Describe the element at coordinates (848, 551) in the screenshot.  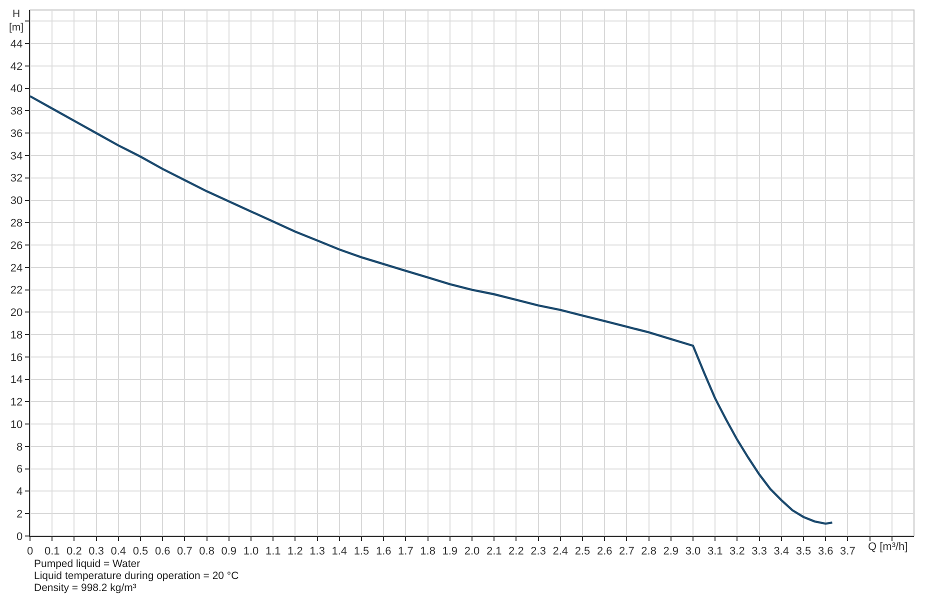
I see `x-tick-label: 3.7` at that location.